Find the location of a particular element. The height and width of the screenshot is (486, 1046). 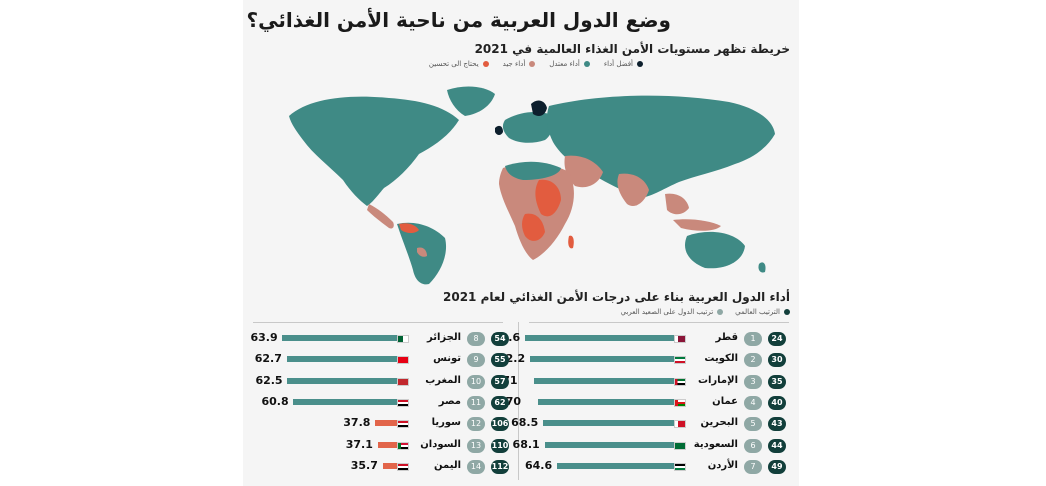

country-name: قطر is located at coordinates (726, 337).